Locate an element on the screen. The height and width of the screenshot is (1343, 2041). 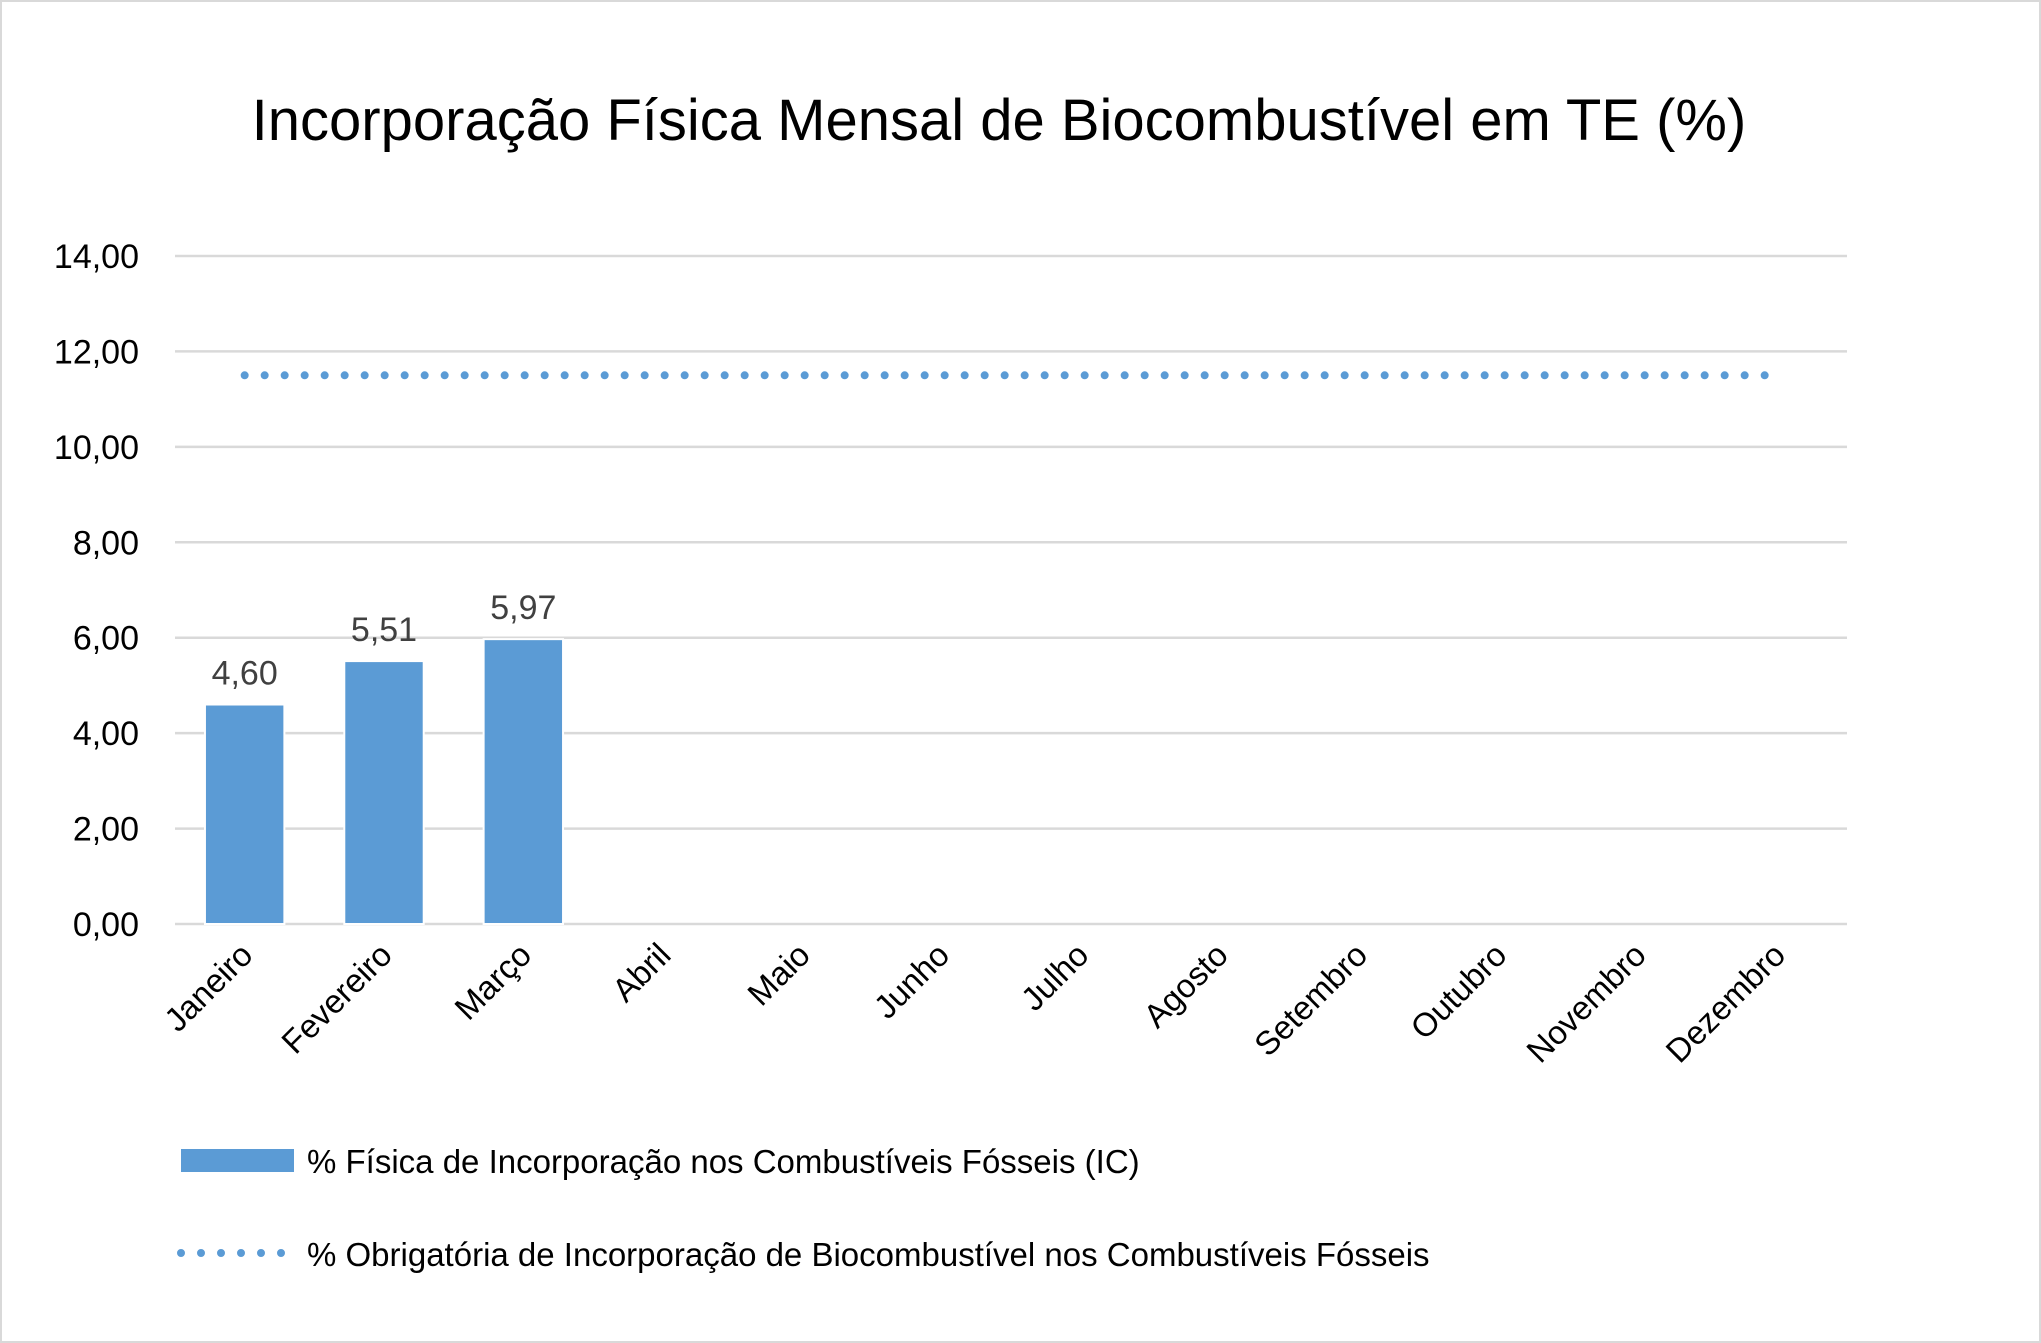
x-category-label: Outubro is located at coordinates (1458, 991).